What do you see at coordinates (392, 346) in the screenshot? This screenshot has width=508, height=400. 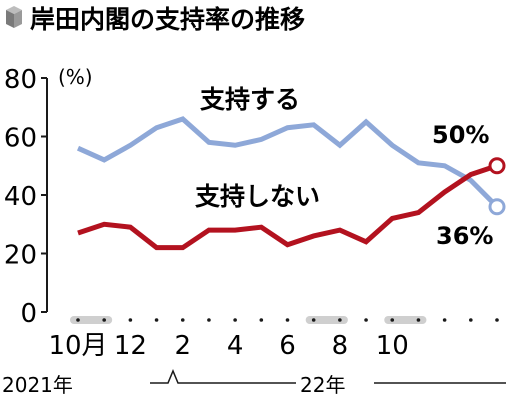 I see `x-tick-label: 10` at bounding box center [392, 346].